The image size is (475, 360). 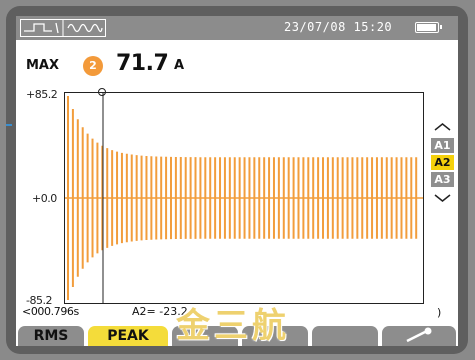 I want to click on scroll-right-indicator: ), so click(x=439, y=312).